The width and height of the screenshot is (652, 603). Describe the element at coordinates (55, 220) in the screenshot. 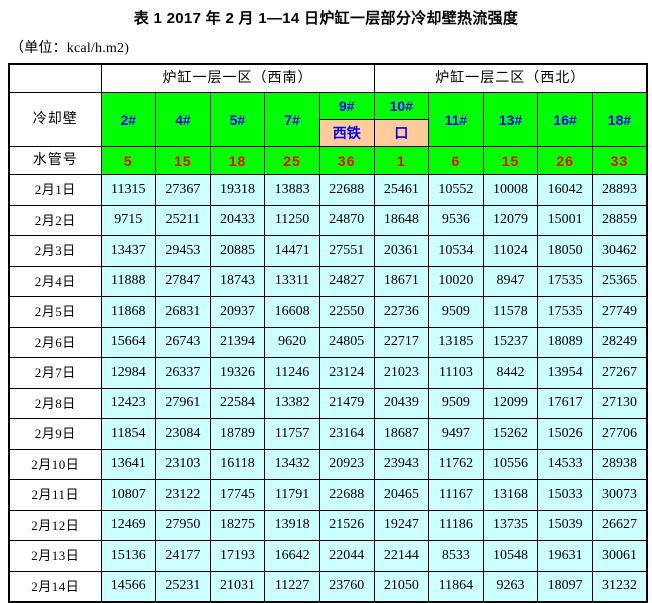

I see `date-cell: 2月2日` at that location.